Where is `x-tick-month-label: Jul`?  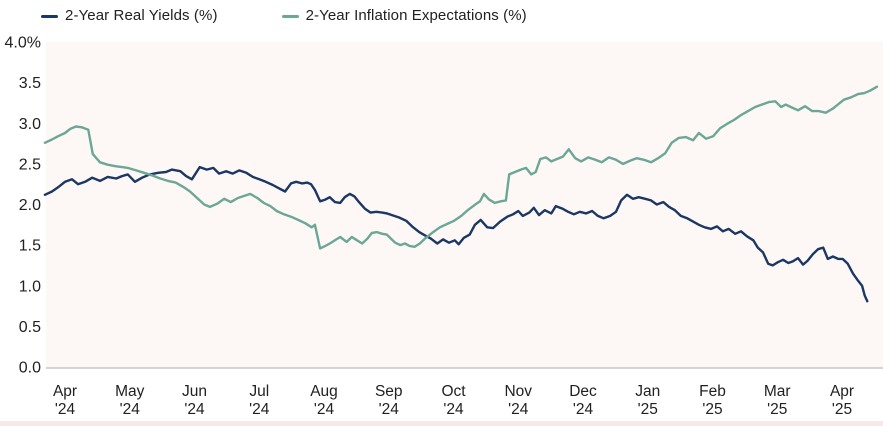
x-tick-month-label: Jul is located at coordinates (259, 391).